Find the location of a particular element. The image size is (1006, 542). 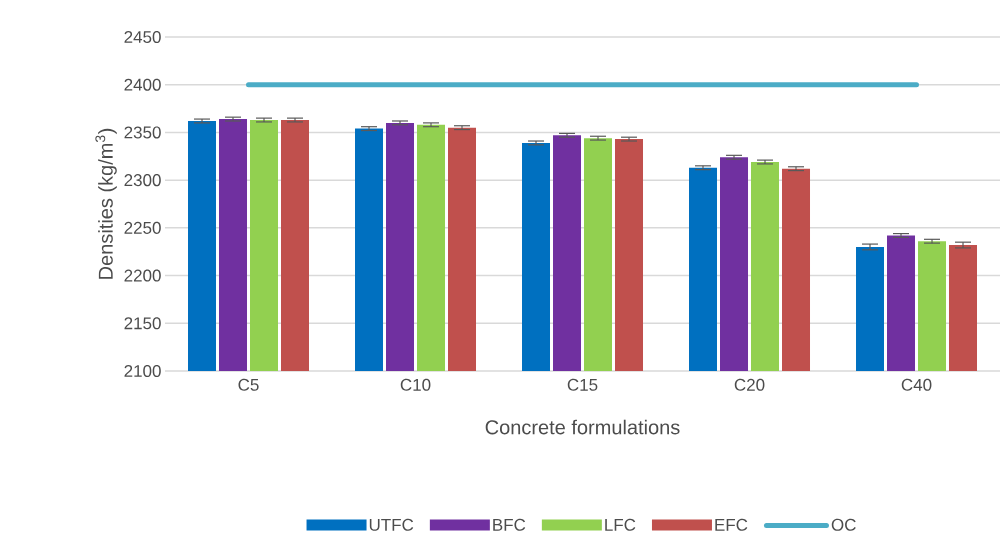

x-tick-label: C15 is located at coordinates (582, 384).